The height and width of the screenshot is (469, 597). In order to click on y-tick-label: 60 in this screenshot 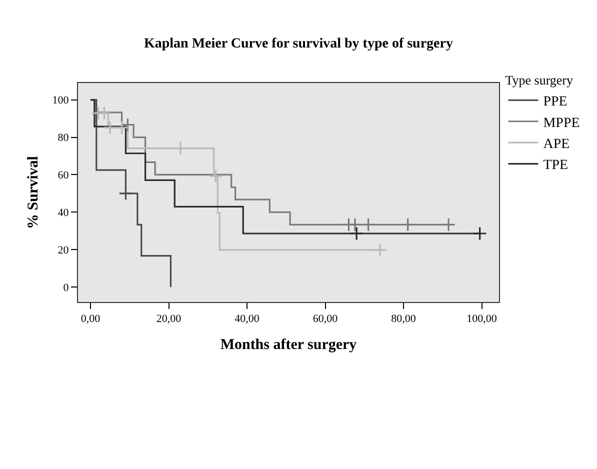, I will do `click(64, 176)`.